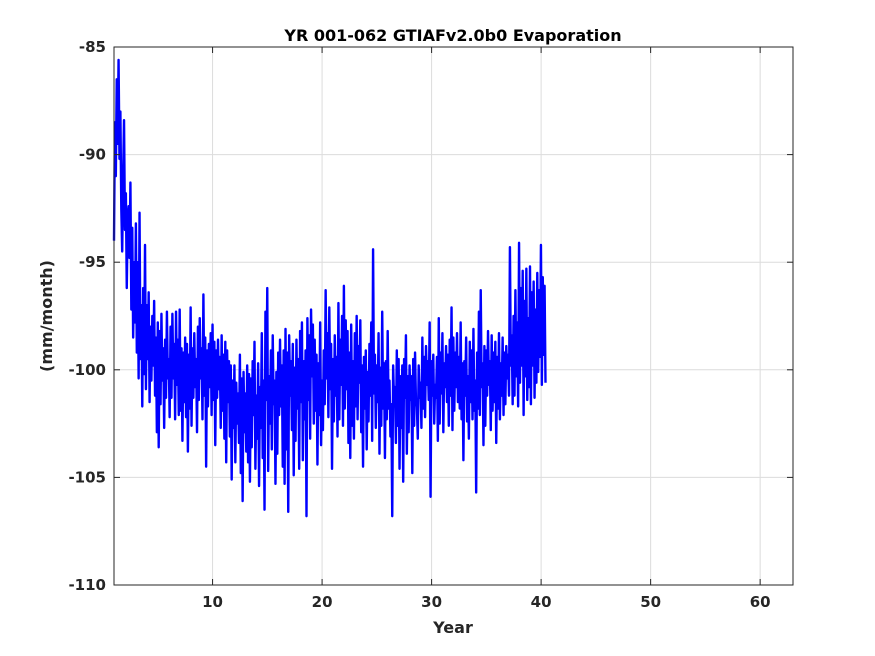 Image resolution: width=875 pixels, height=656 pixels. Describe the element at coordinates (541, 602) in the screenshot. I see `x-tick-label: 40` at that location.